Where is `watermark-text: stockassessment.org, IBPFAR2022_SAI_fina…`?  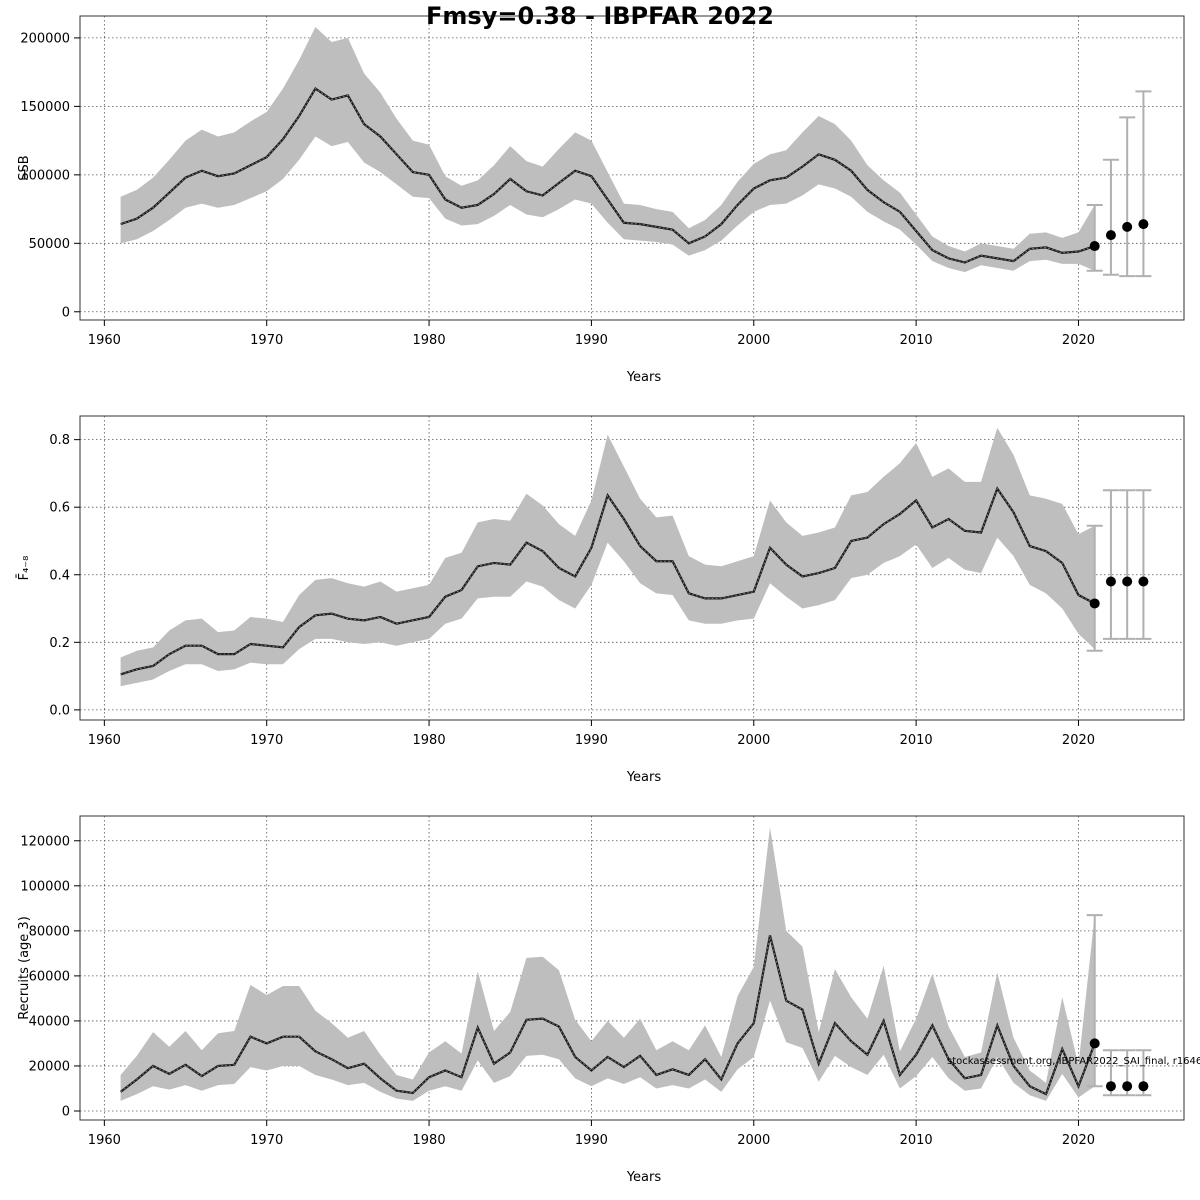 watermark-text: stockassessment.org, IBPFAR2022_SAI_fina… is located at coordinates (1073, 1061).